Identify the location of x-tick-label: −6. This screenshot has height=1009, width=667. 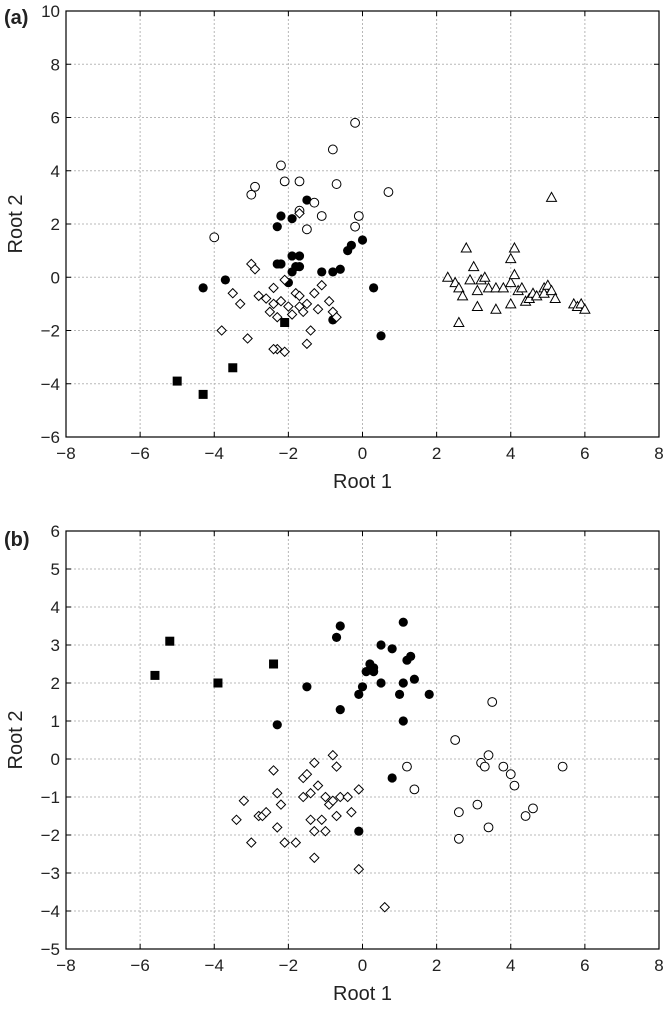
(139, 453).